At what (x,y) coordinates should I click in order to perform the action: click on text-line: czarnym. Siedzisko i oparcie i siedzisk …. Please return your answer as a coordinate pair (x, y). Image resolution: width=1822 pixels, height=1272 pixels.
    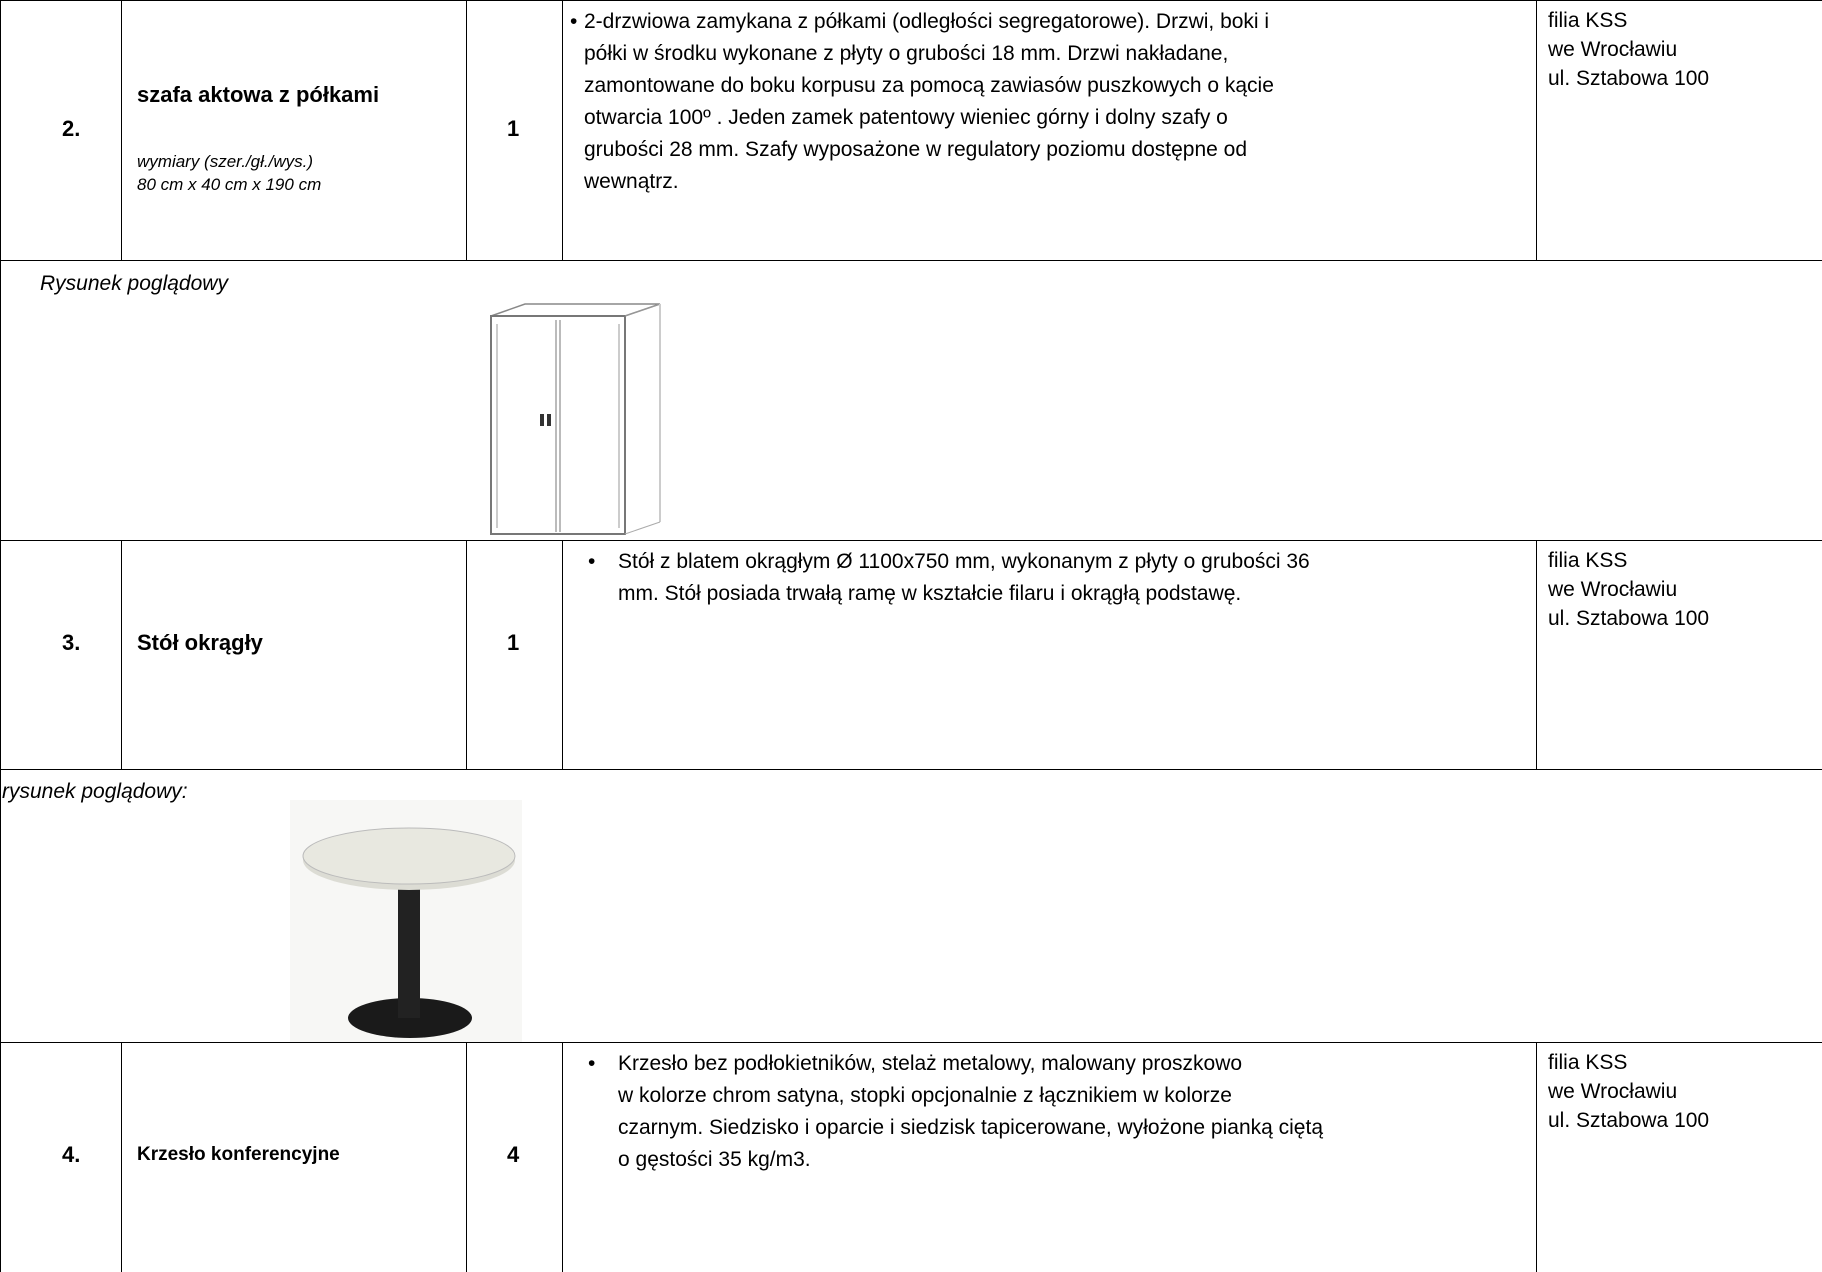
    Looking at the image, I should click on (970, 1127).